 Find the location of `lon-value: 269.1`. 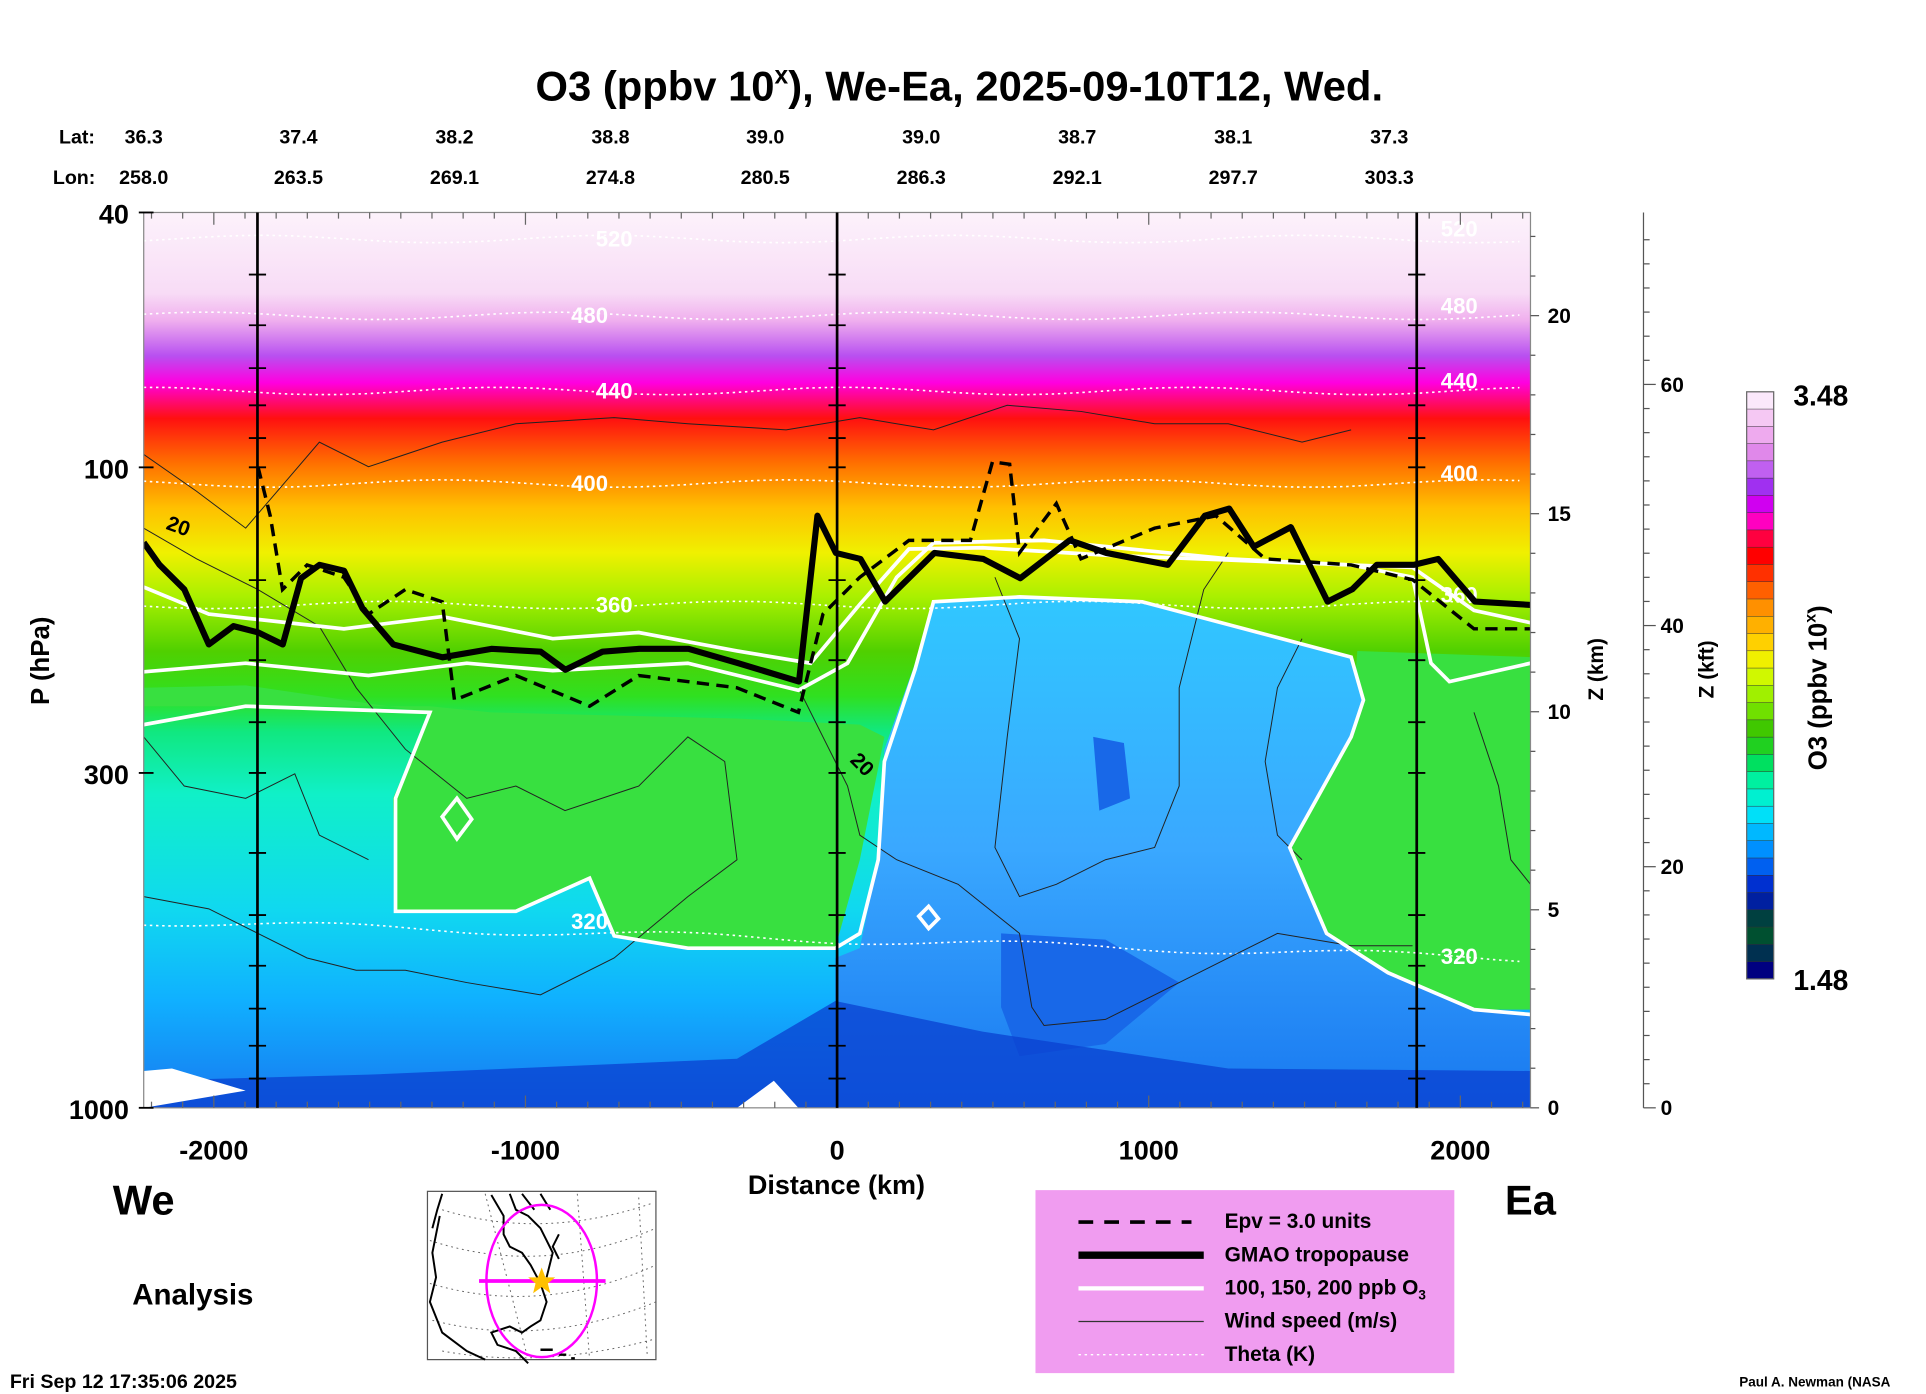

lon-value: 269.1 is located at coordinates (454, 178).